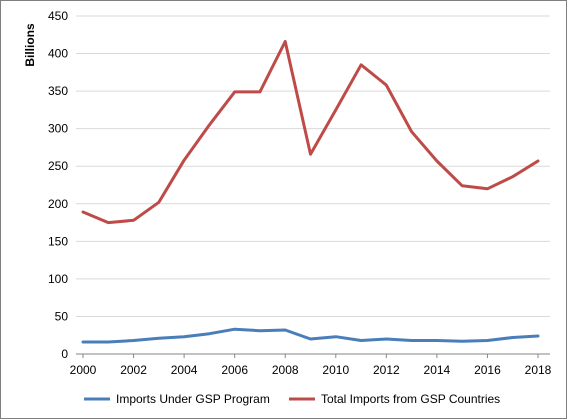 The height and width of the screenshot is (419, 567). Describe the element at coordinates (193, 399) in the screenshot. I see `legend-label-0: Imports Under GSP Program` at that location.